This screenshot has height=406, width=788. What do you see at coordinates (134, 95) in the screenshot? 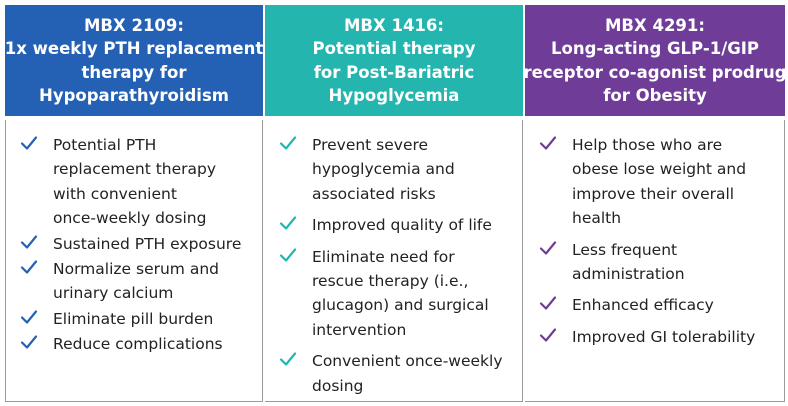
I see `header-line: Hypoparathyroidism` at bounding box center [134, 95].